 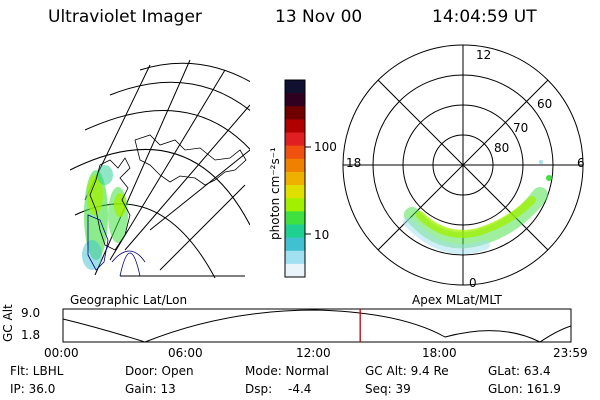 I want to click on mlt-label-0: 0, so click(x=473, y=283).